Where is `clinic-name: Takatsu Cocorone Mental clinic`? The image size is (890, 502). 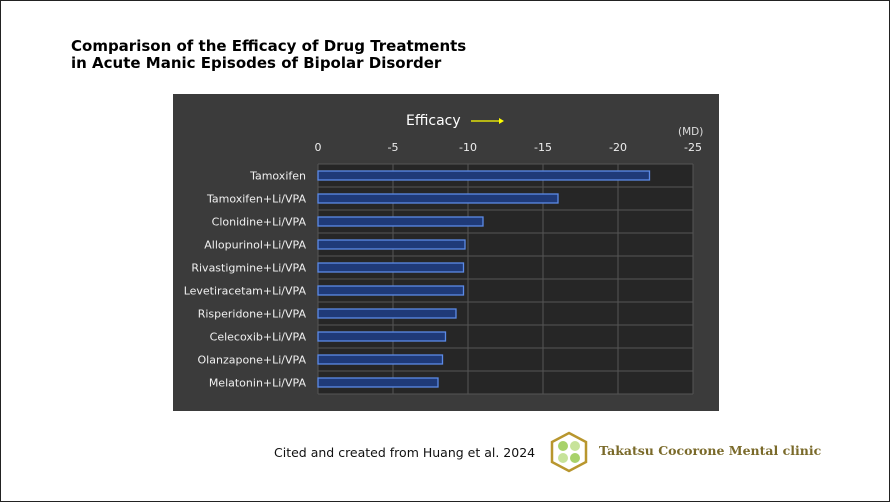 clinic-name: Takatsu Cocorone Mental clinic is located at coordinates (710, 450).